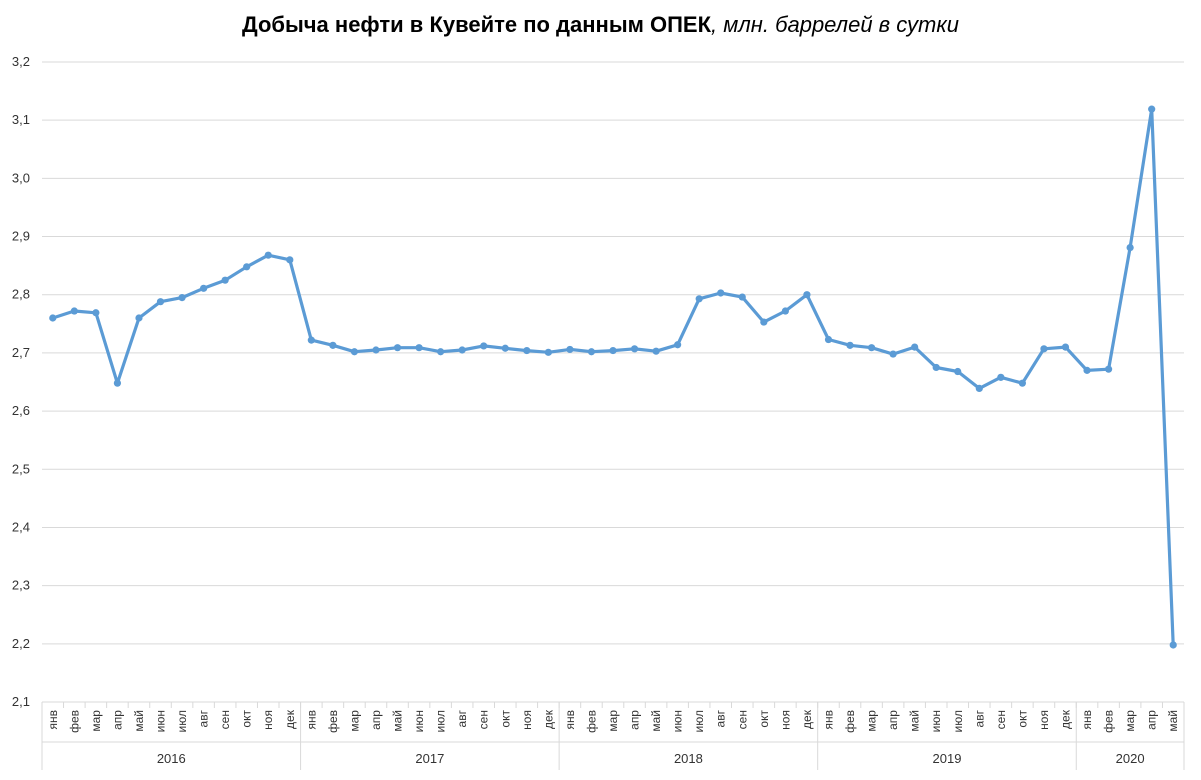 Image resolution: width=1201 pixels, height=780 pixels. What do you see at coordinates (21, 701) in the screenshot?
I see `y-tick-label: 2,1` at bounding box center [21, 701].